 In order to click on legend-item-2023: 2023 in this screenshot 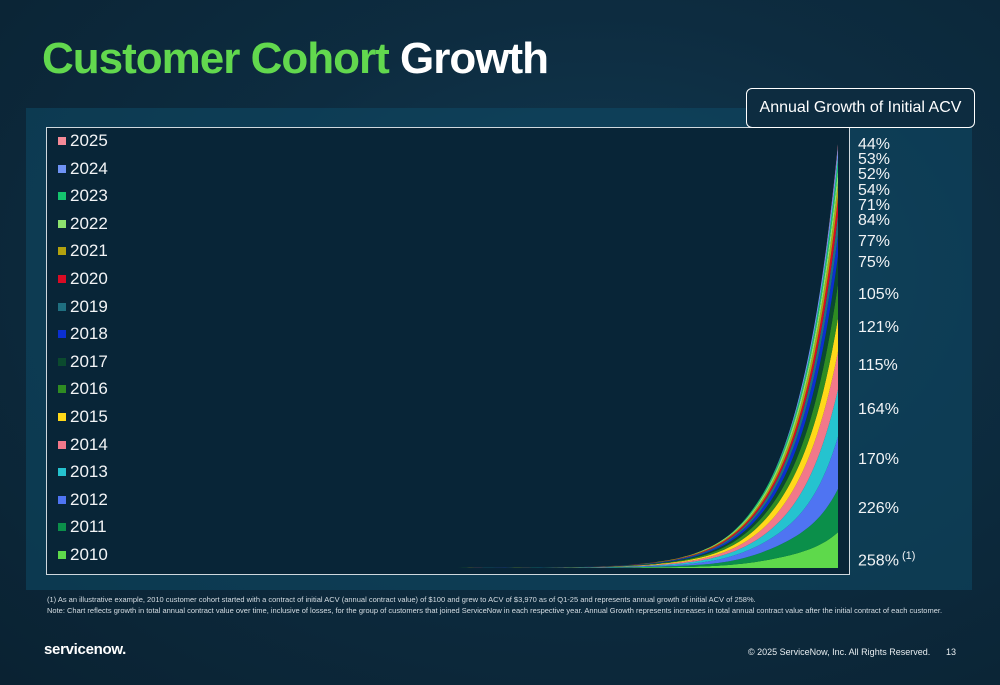, I will do `click(83, 196)`.